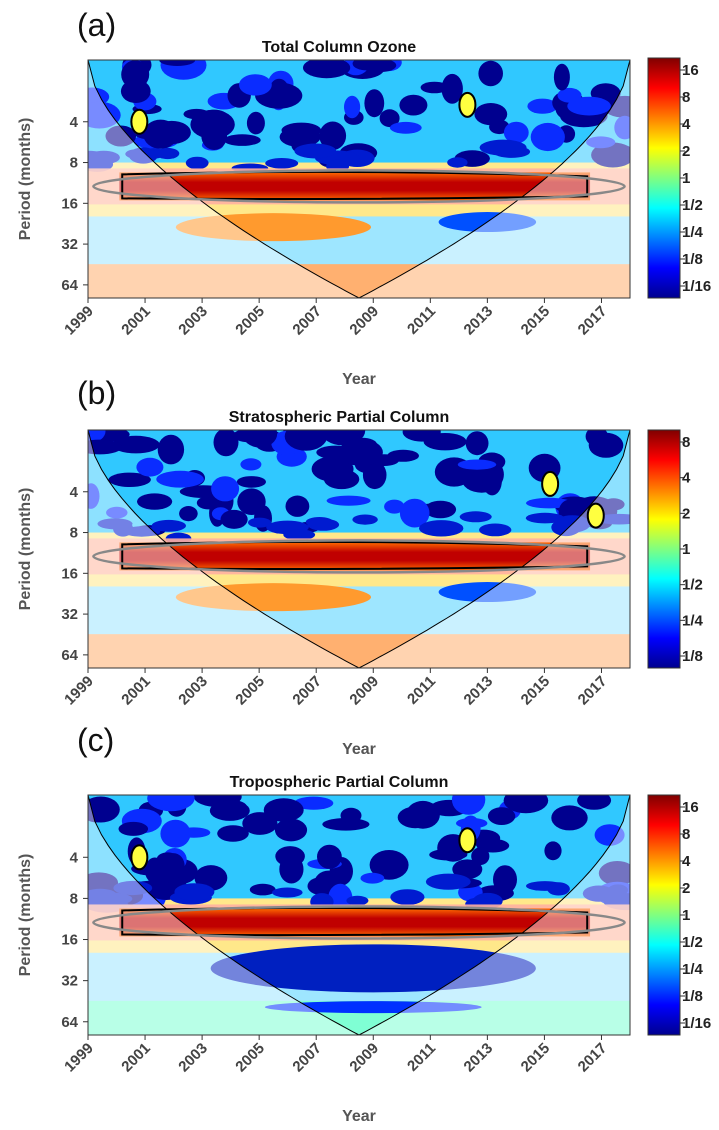  What do you see at coordinates (69, 940) in the screenshot?
I see `y-tick-label: 16` at bounding box center [69, 940].